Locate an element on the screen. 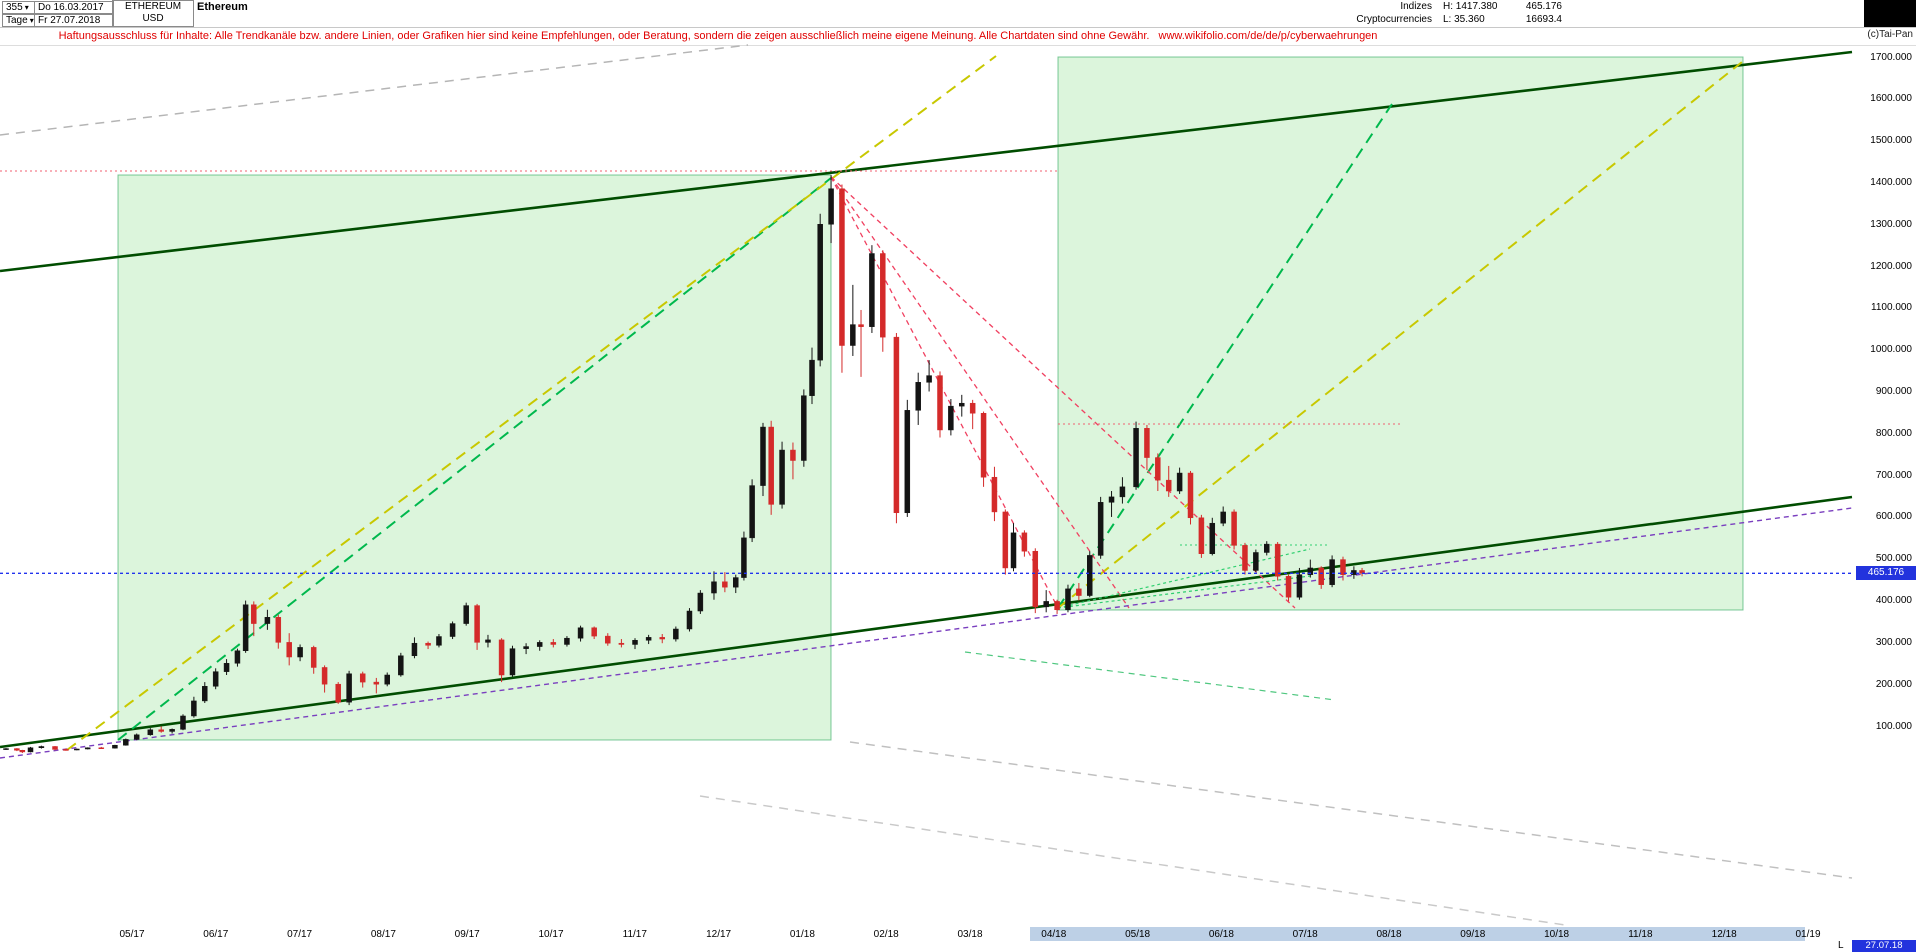  time-axis-label: 03/18 is located at coordinates (970, 934).